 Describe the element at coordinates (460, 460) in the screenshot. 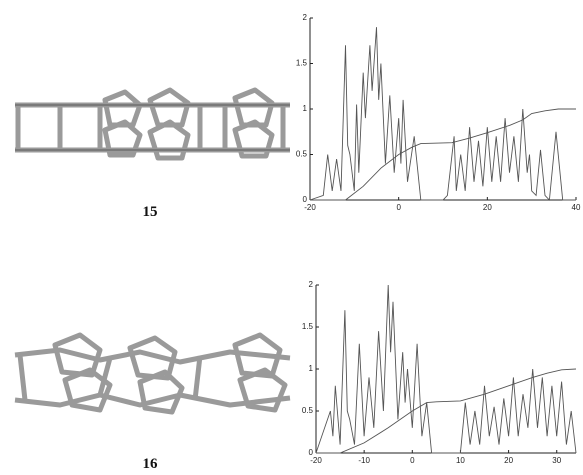

I see `x-tick-label: 10` at that location.